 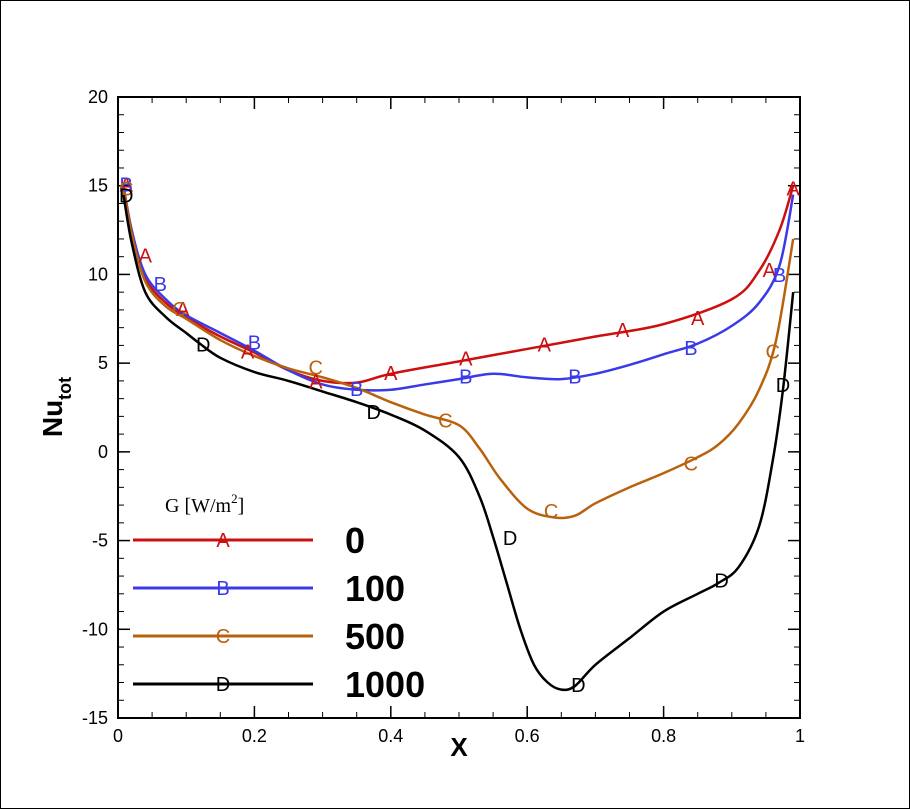 I want to click on y-tick-label: 10, so click(x=98, y=274).